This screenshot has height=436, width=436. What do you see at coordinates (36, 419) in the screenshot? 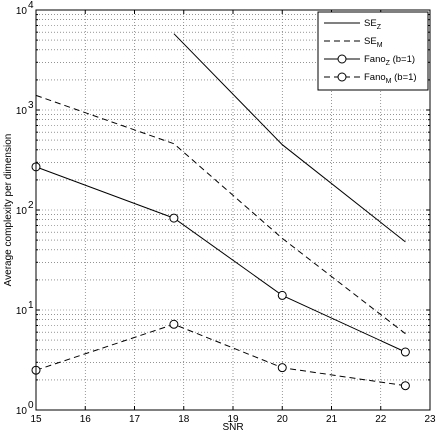
I see `x-tick-label: 15` at bounding box center [36, 419].